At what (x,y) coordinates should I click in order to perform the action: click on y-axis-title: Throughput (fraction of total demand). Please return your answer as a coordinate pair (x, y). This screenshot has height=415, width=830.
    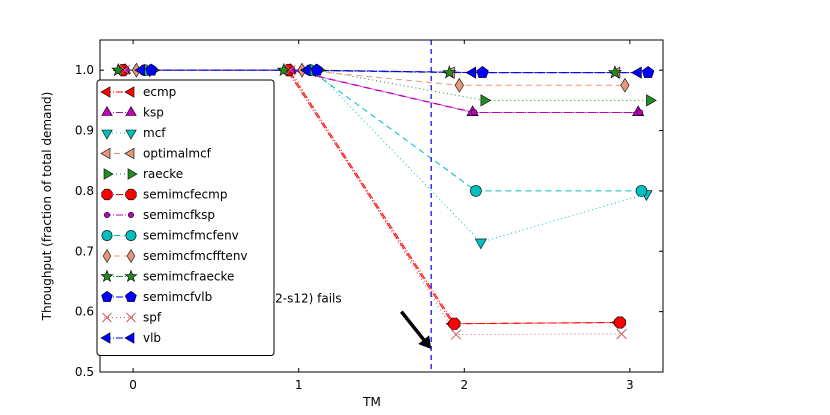
    Looking at the image, I should click on (47, 207).